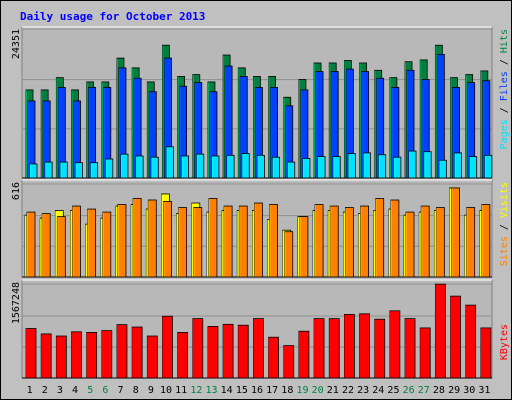  Describe the element at coordinates (393, 390) in the screenshot. I see `day-label: 25` at that location.